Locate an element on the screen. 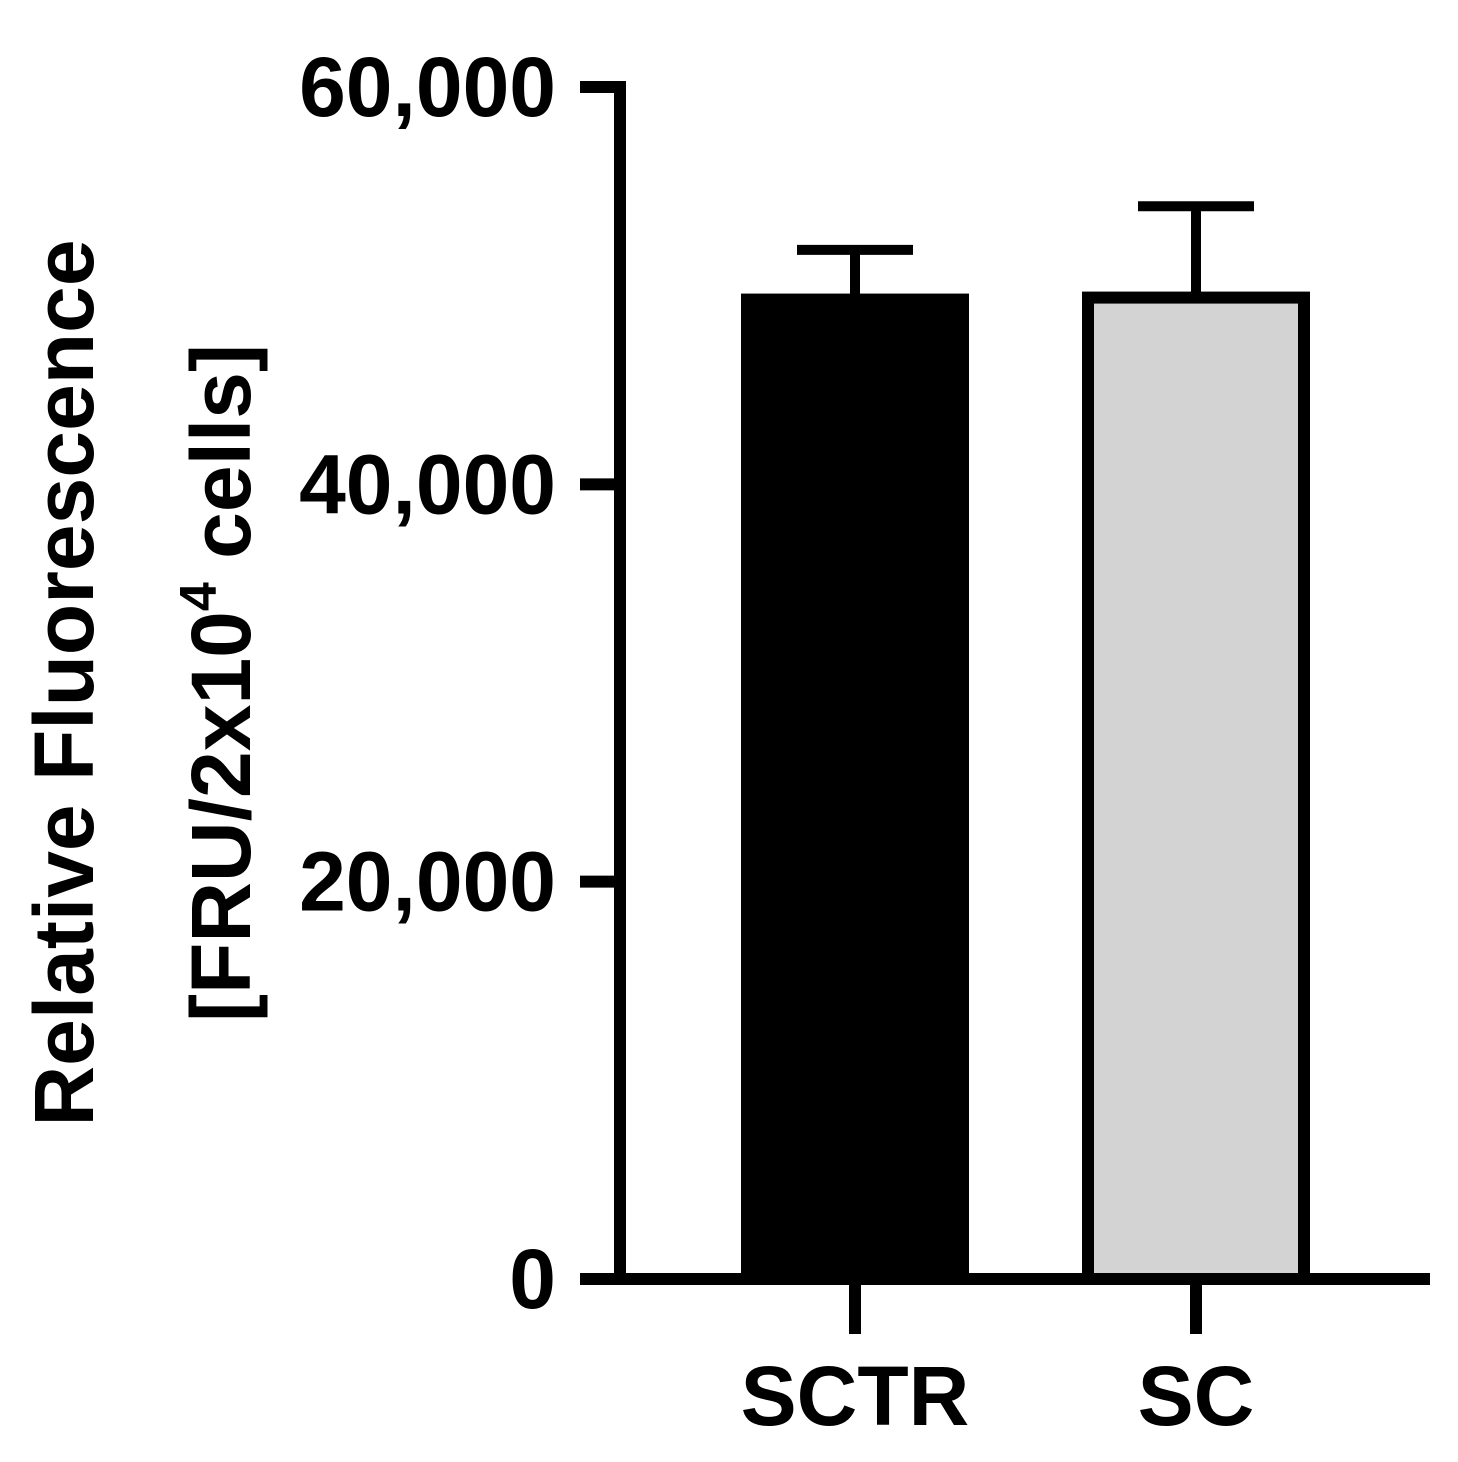 The width and height of the screenshot is (1458, 1462). error-bars is located at coordinates (1025, 250).